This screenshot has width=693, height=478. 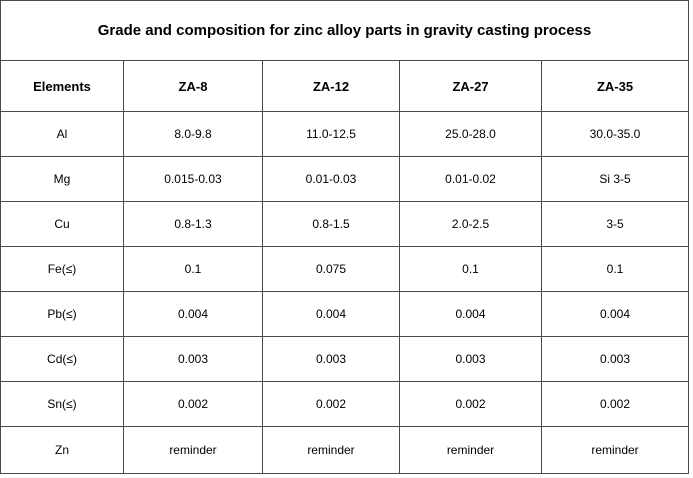 What do you see at coordinates (615, 134) in the screenshot?
I see `table-cell: 30.0-35.0` at bounding box center [615, 134].